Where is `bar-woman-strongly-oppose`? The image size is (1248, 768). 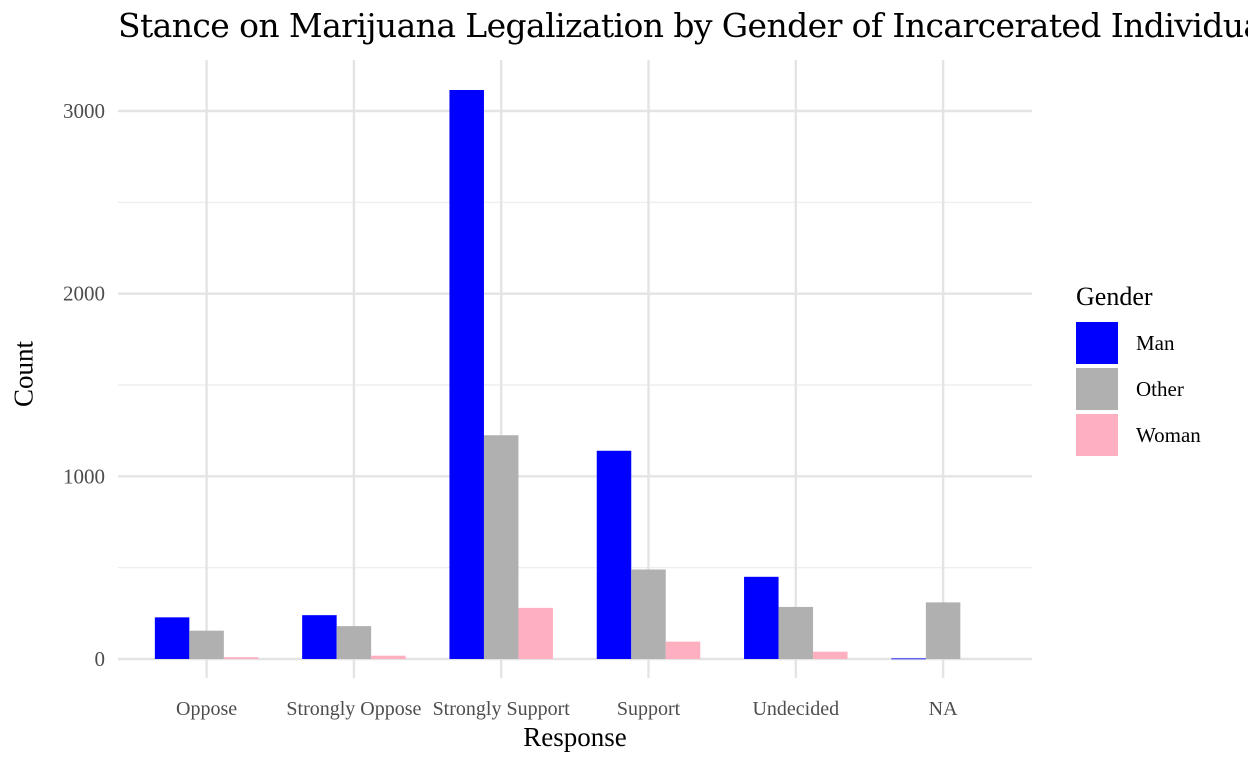
bar-woman-strongly-oppose is located at coordinates (388, 657).